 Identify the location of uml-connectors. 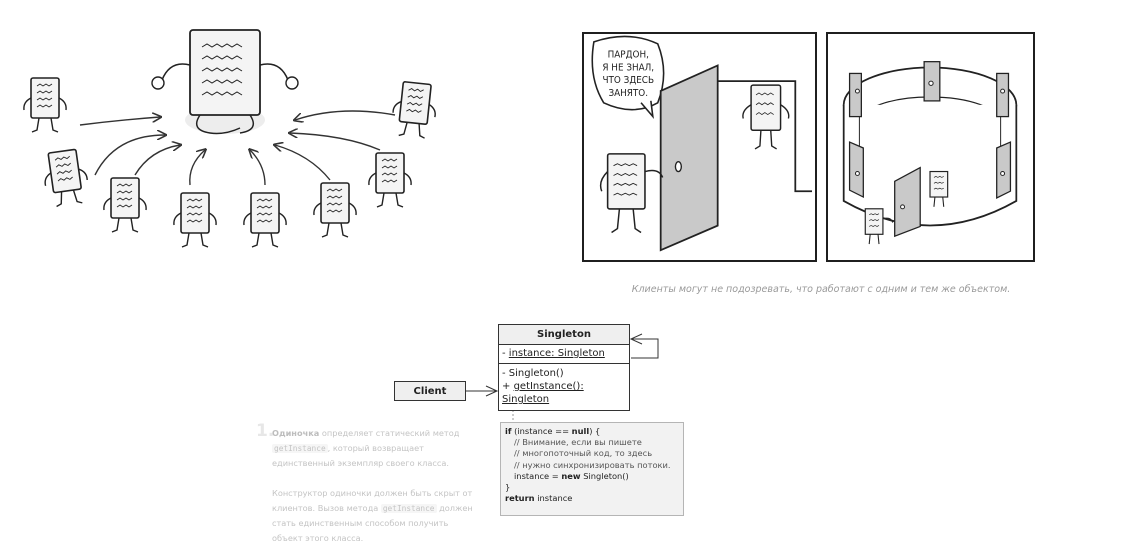
(562, 377).